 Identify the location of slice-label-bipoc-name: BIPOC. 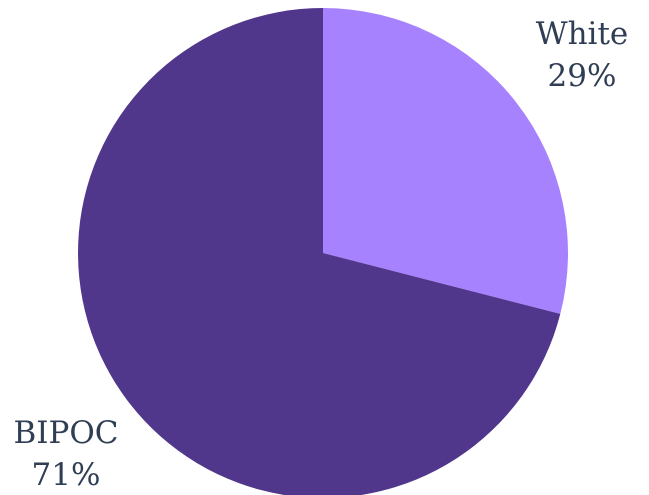
(65, 433).